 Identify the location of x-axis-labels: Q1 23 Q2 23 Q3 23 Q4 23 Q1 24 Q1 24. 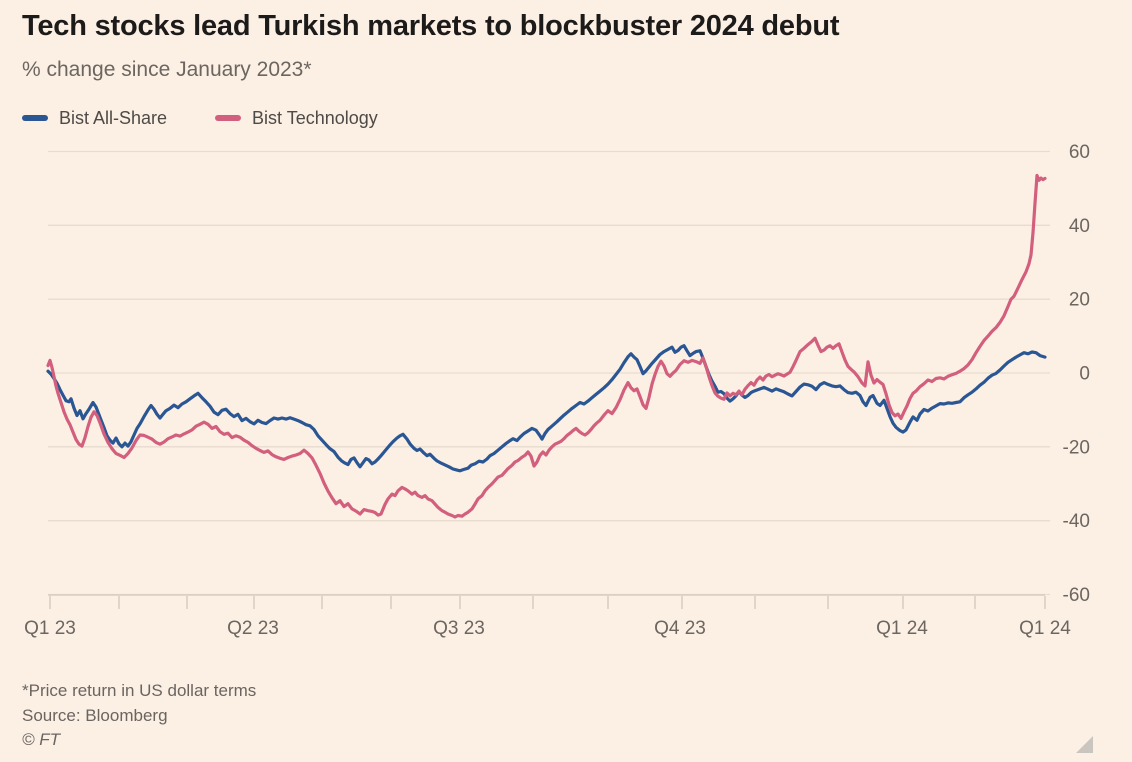
(547, 628).